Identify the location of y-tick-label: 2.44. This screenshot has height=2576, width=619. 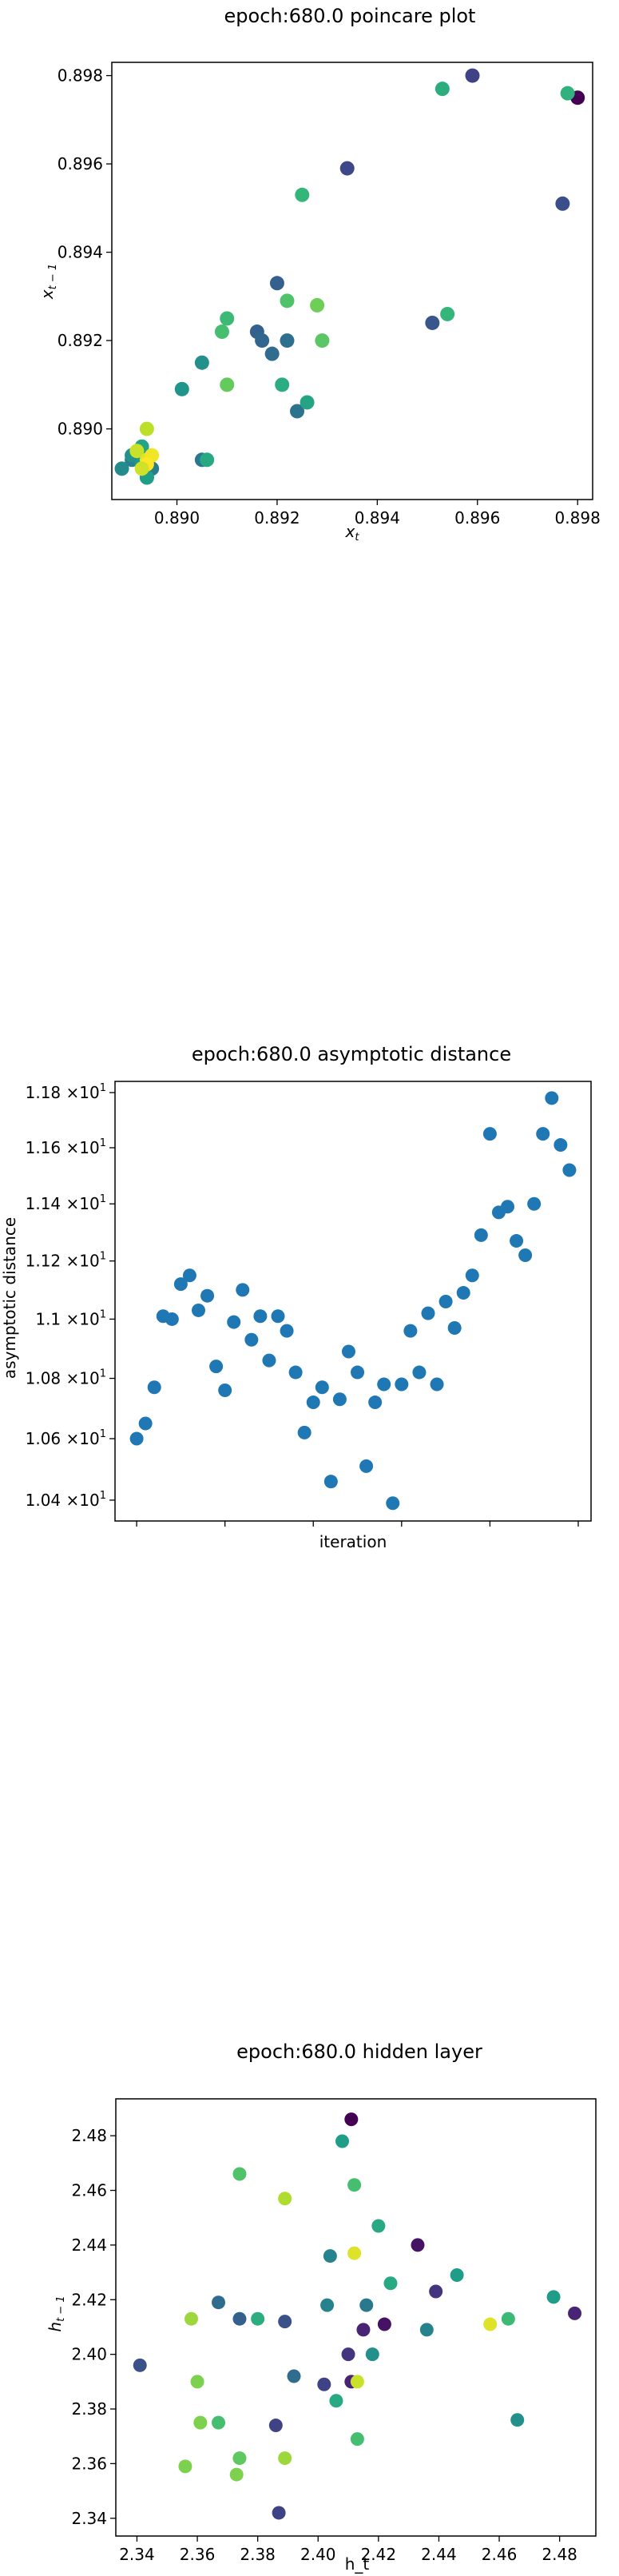
(89, 2245).